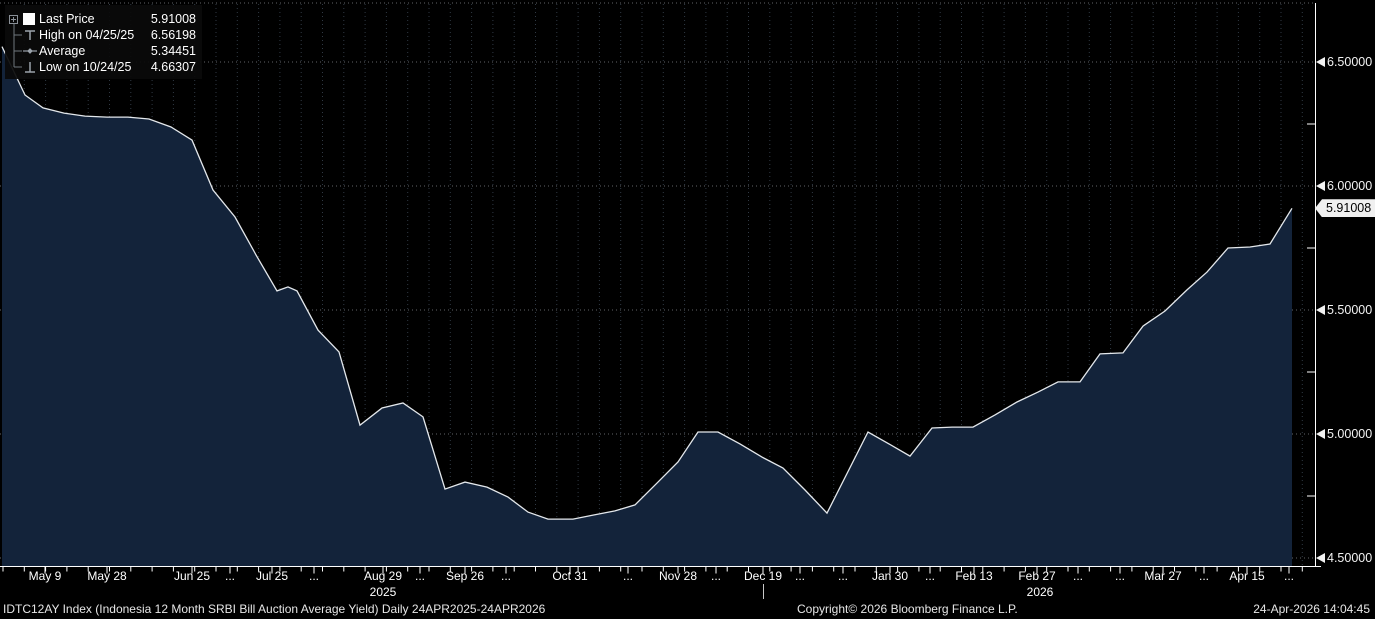 This screenshot has height=619, width=1375. What do you see at coordinates (1037, 576) in the screenshot?
I see `x-tick-label: Feb 27` at bounding box center [1037, 576].